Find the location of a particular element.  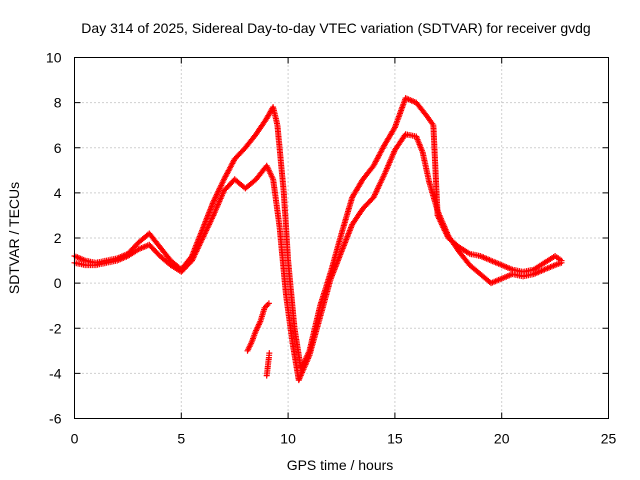

y-tick-label: 2 is located at coordinates (58, 238).